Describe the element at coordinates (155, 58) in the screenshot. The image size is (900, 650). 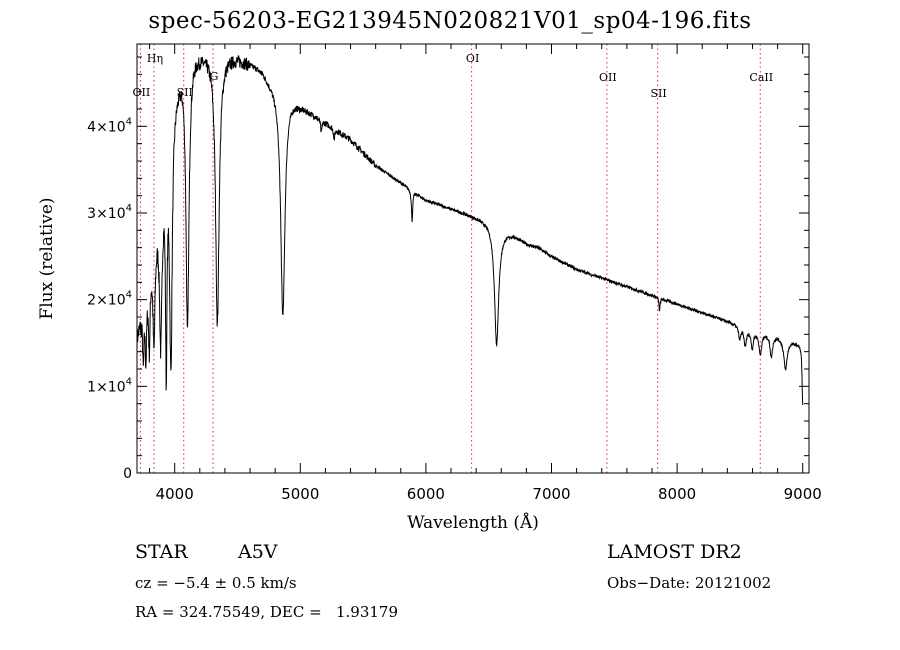
I see `line-marker-label: Hη` at that location.